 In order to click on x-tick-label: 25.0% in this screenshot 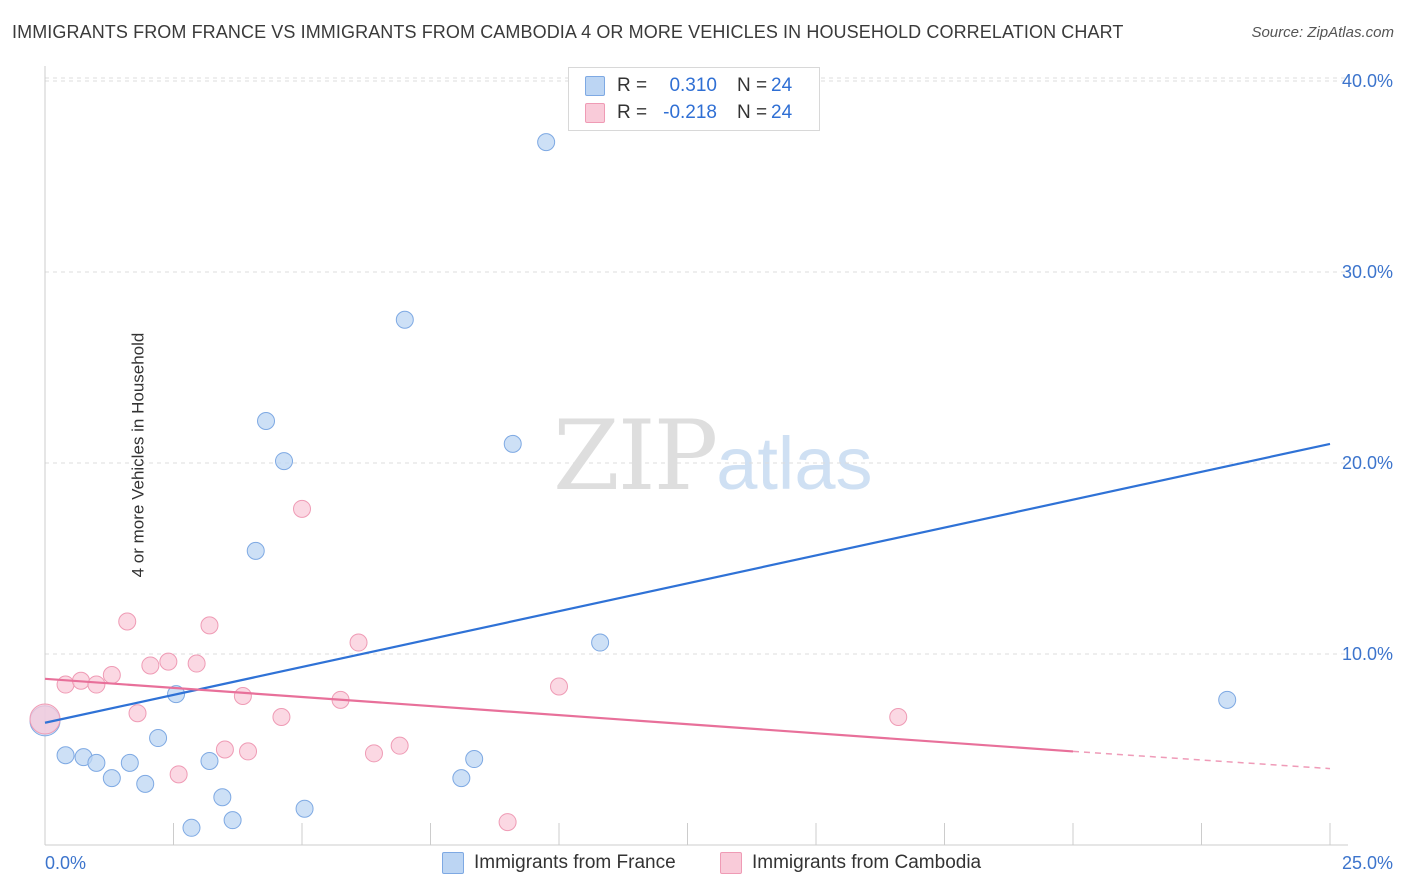, I will do `click(1367, 863)`.